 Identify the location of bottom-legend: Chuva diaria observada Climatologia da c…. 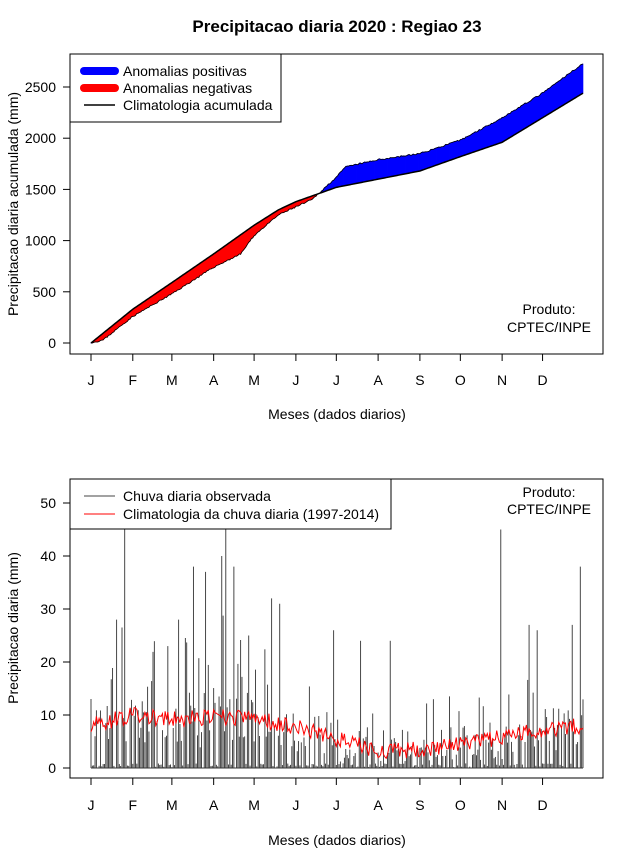
(230, 504).